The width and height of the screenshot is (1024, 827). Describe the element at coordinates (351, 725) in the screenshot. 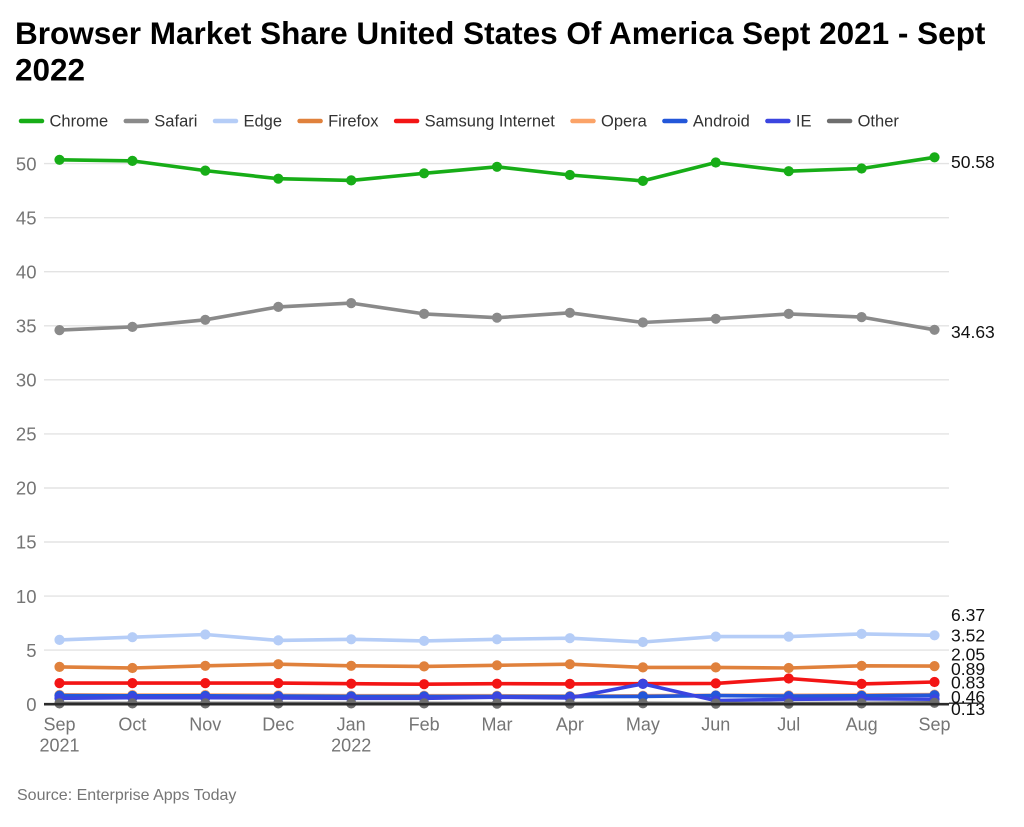

I see `svg-text: Jan` at that location.